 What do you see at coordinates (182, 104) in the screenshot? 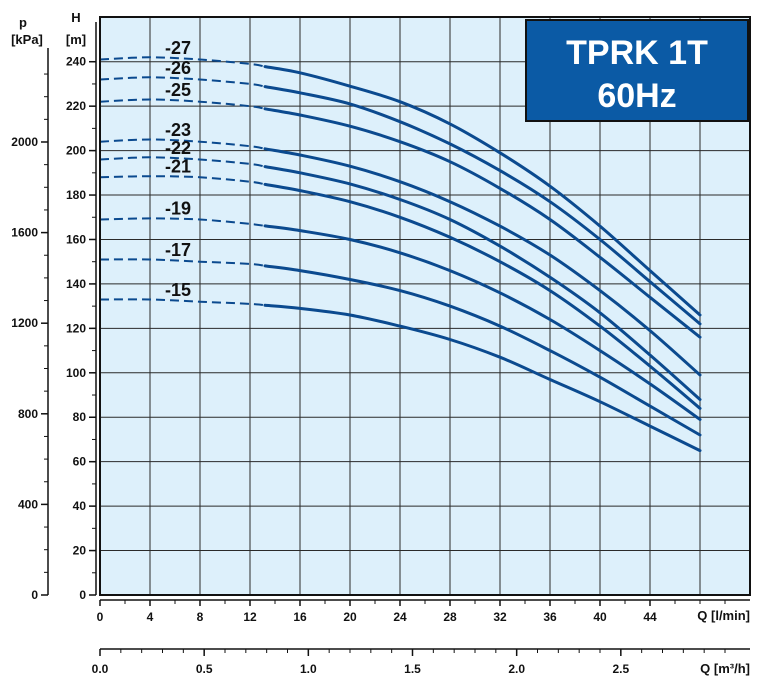
I see `curve-dashed-n25` at bounding box center [182, 104].